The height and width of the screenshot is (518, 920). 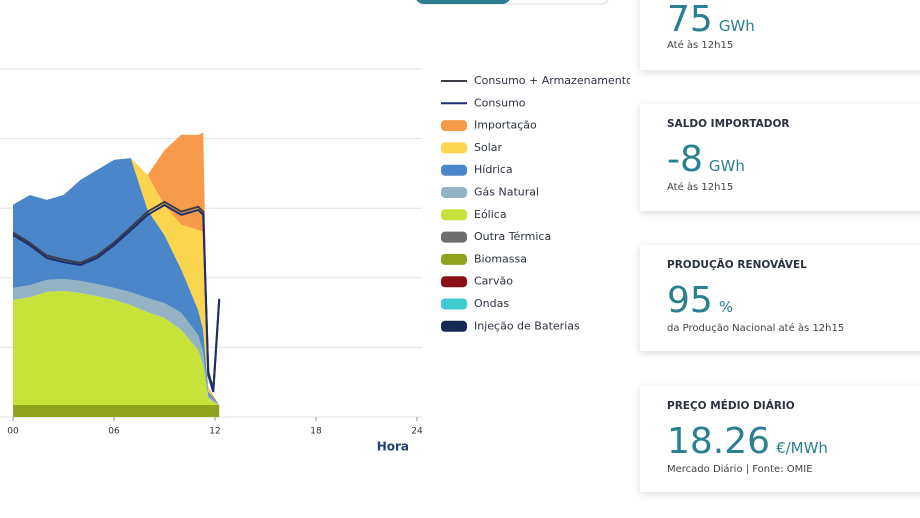 What do you see at coordinates (685, 159) in the screenshot?
I see `value: -8` at bounding box center [685, 159].